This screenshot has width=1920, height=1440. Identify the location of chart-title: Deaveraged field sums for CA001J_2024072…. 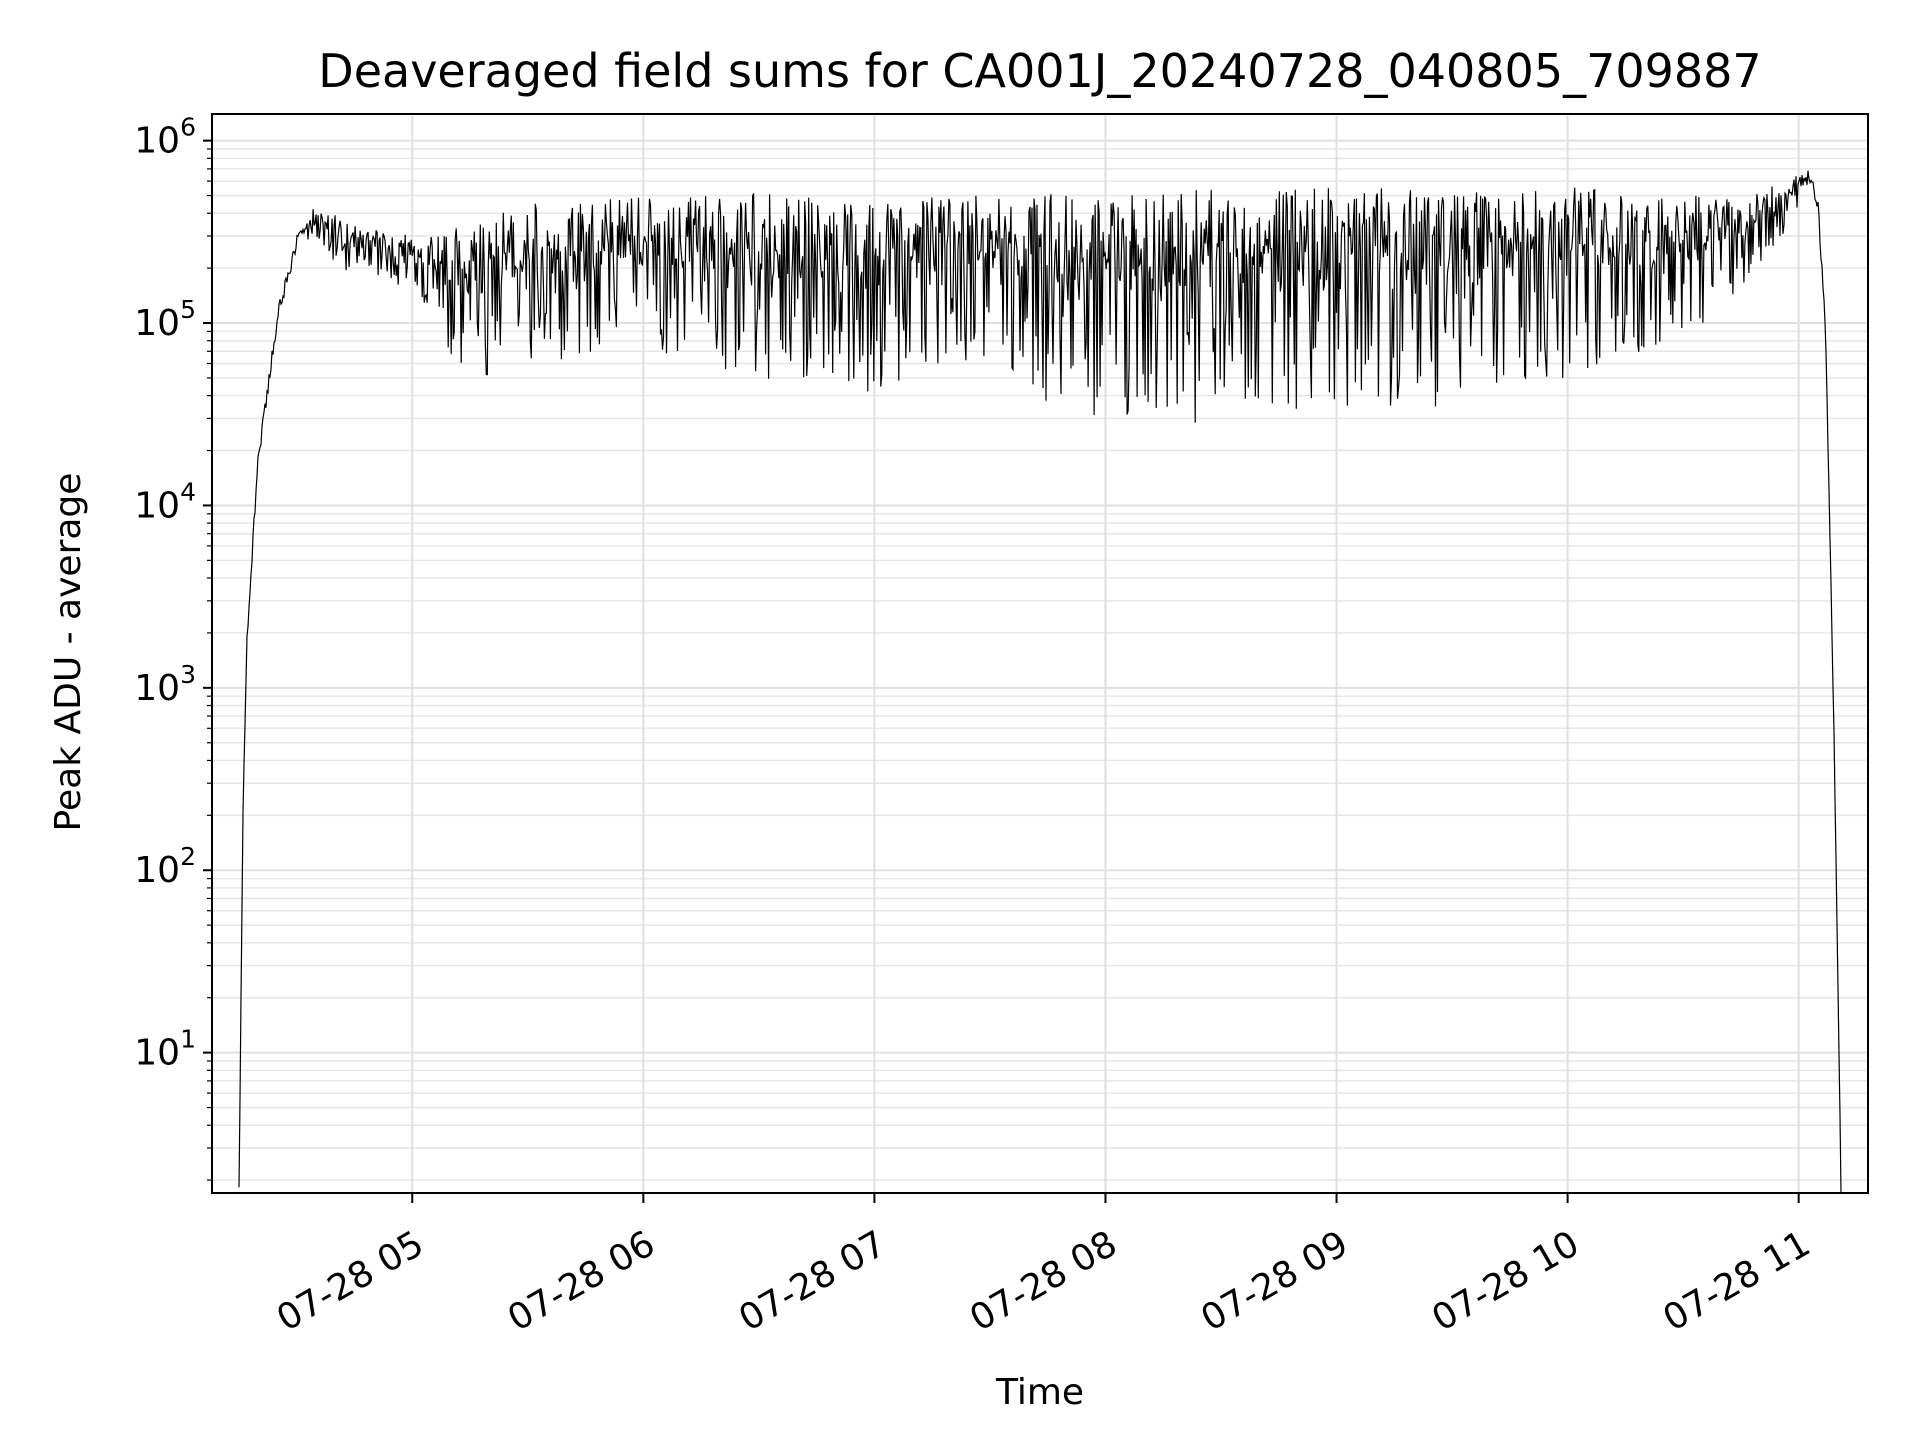
(1039, 71).